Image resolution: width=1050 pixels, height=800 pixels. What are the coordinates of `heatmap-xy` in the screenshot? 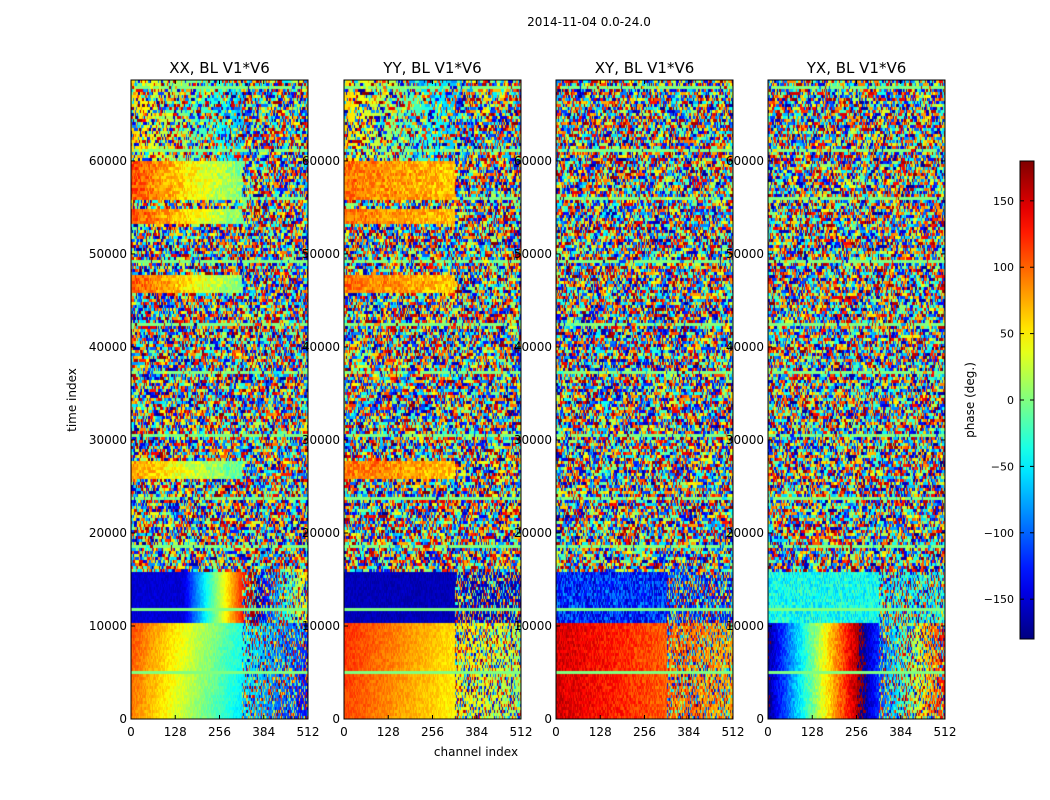 It's located at (644, 399).